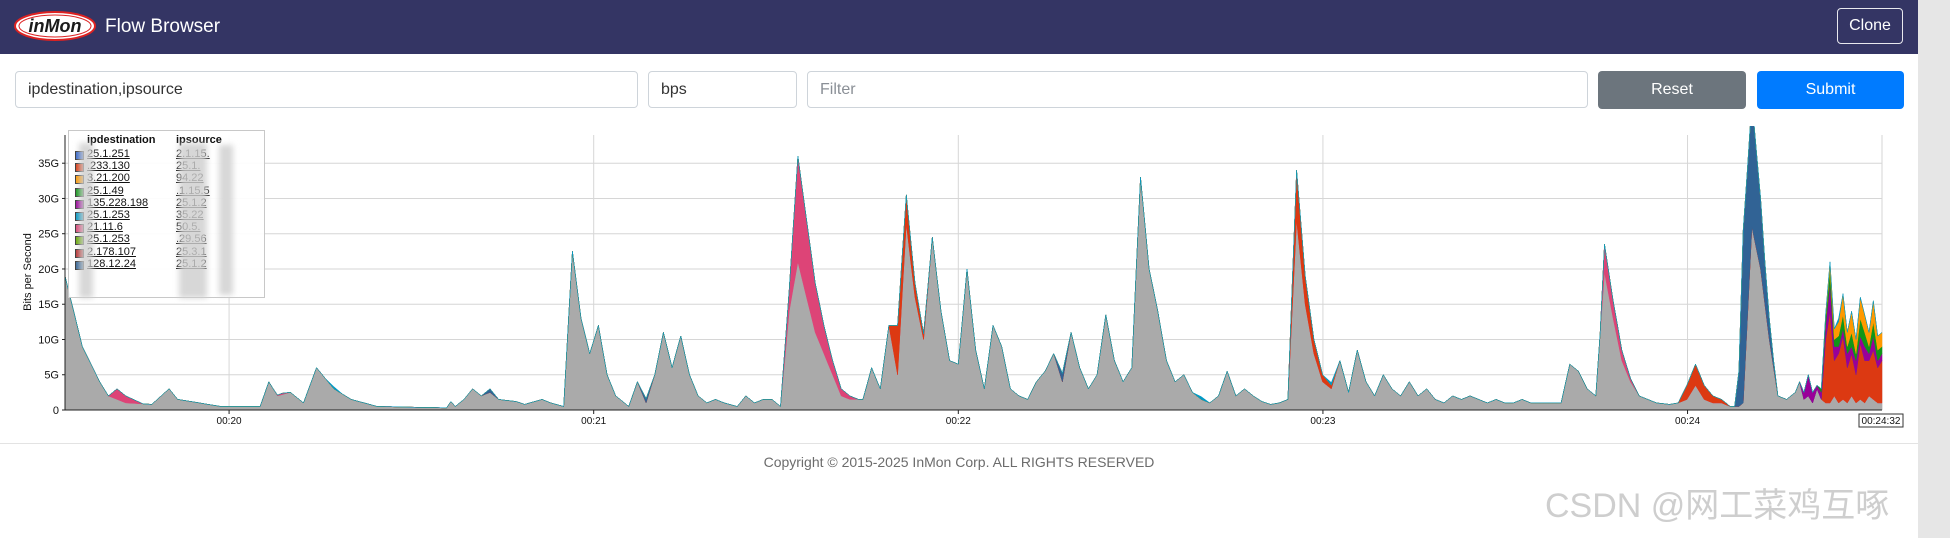 The width and height of the screenshot is (1950, 538). I want to click on legend-dest-link: .233.130, so click(108, 166).